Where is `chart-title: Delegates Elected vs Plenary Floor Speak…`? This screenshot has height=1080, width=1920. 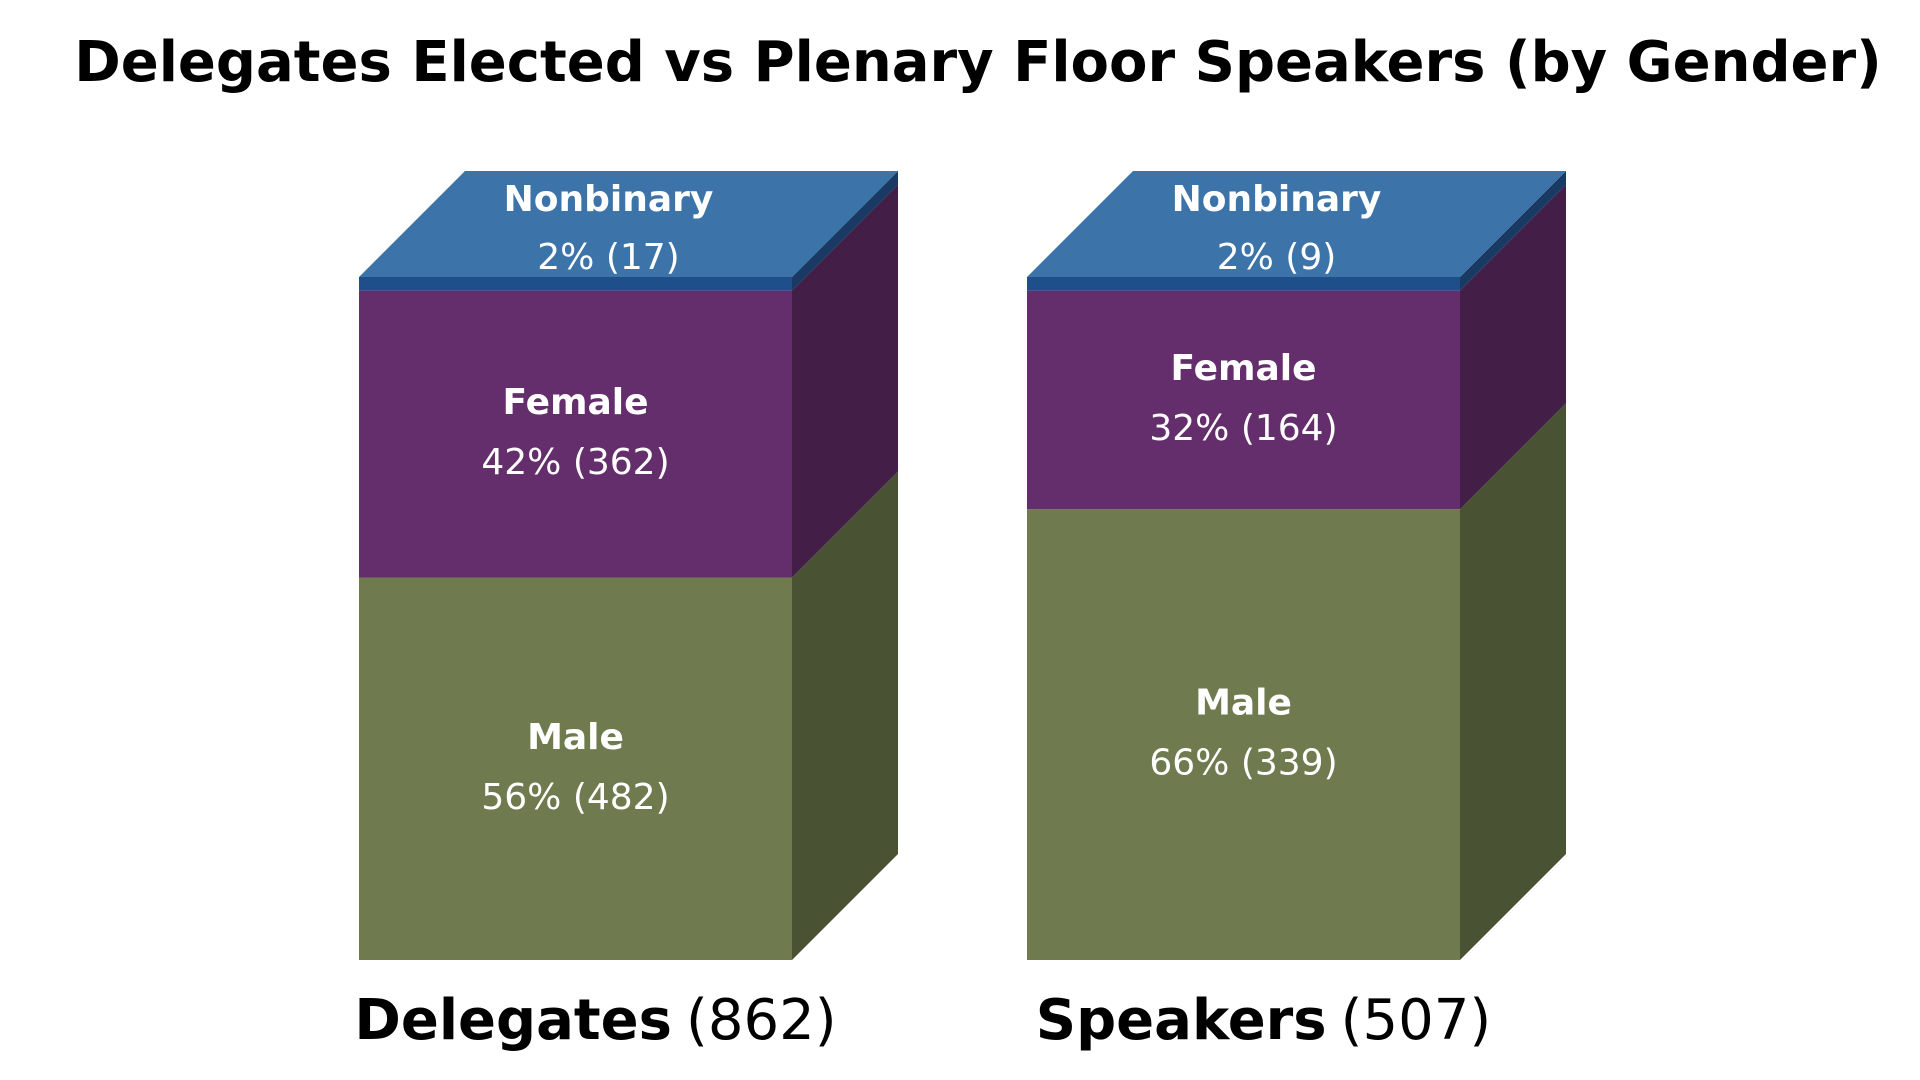
chart-title: Delegates Elected vs Plenary Floor Speak… is located at coordinates (978, 62).